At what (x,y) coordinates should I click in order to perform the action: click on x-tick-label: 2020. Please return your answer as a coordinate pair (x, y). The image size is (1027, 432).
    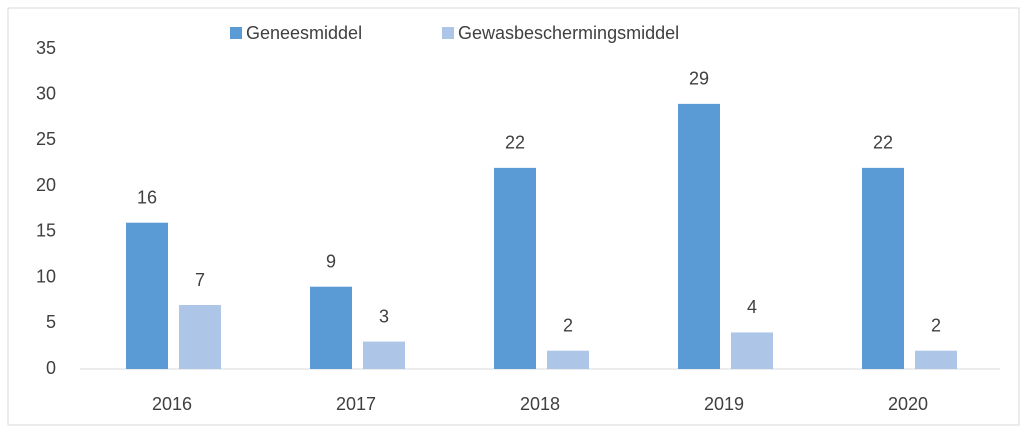
    Looking at the image, I should click on (908, 404).